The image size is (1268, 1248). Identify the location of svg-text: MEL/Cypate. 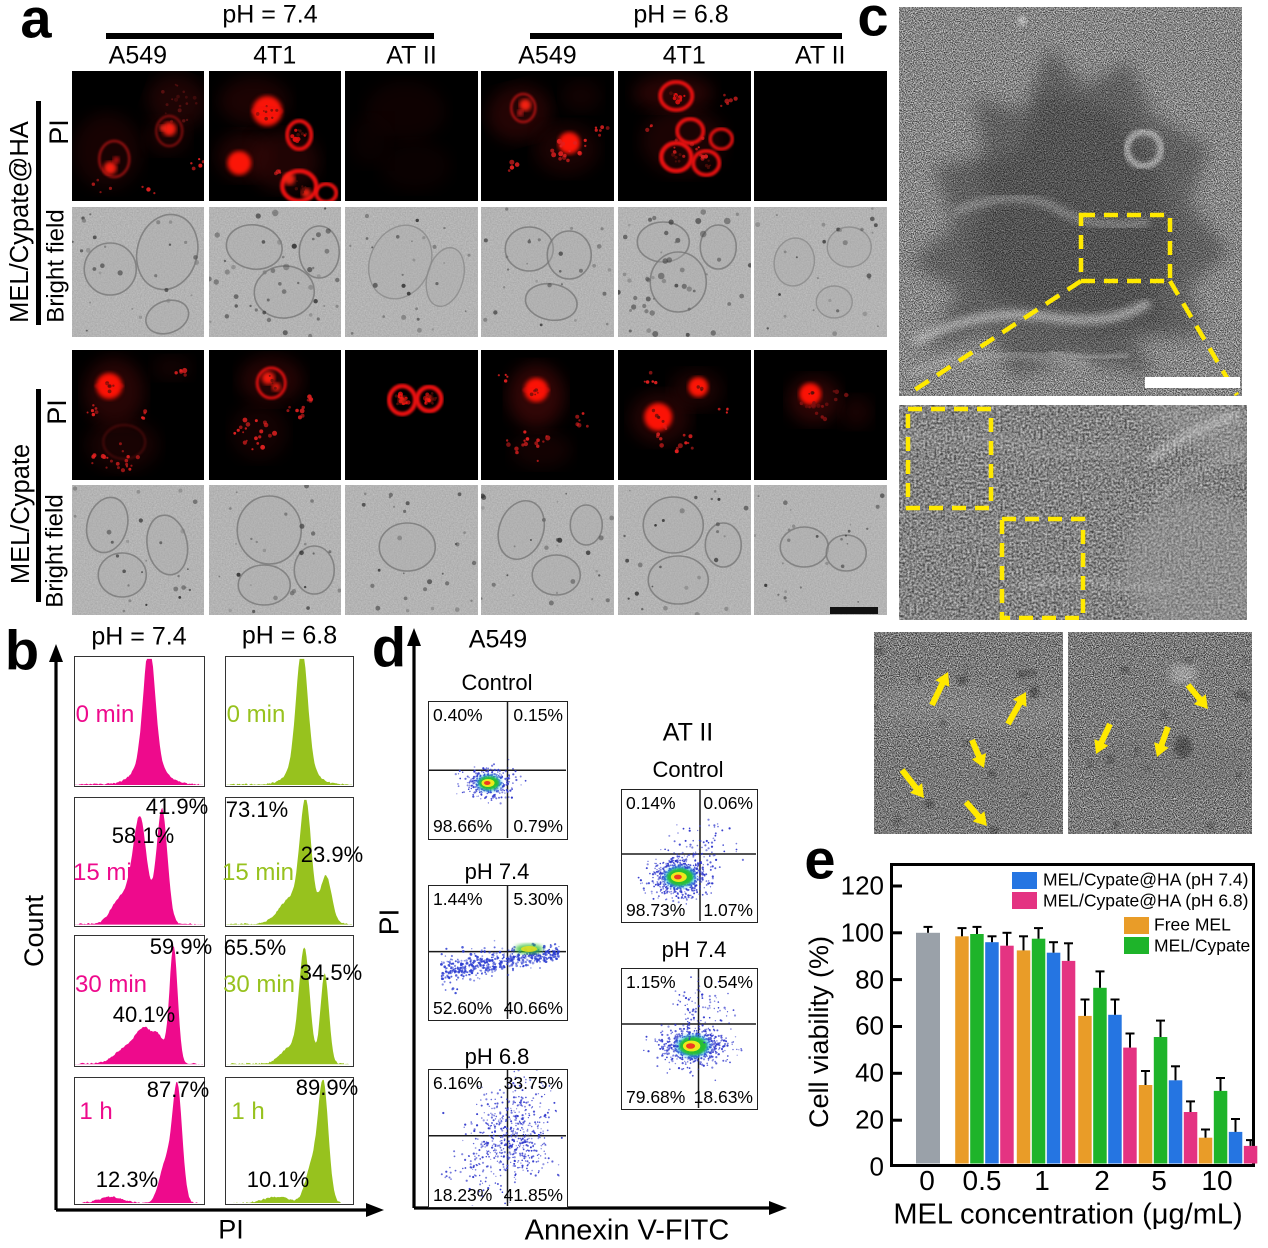
(21, 513).